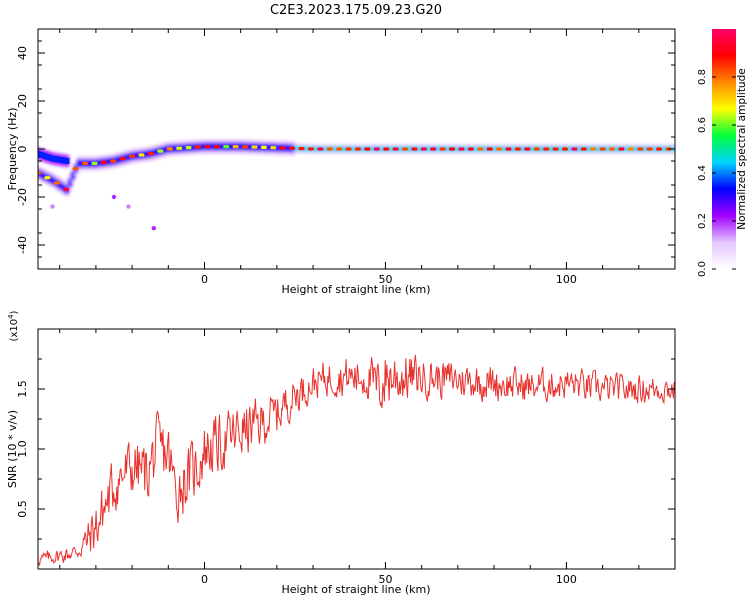 The height and width of the screenshot is (600, 750). Describe the element at coordinates (702, 77) in the screenshot. I see `colorbar-tick-label: 0.8` at that location.